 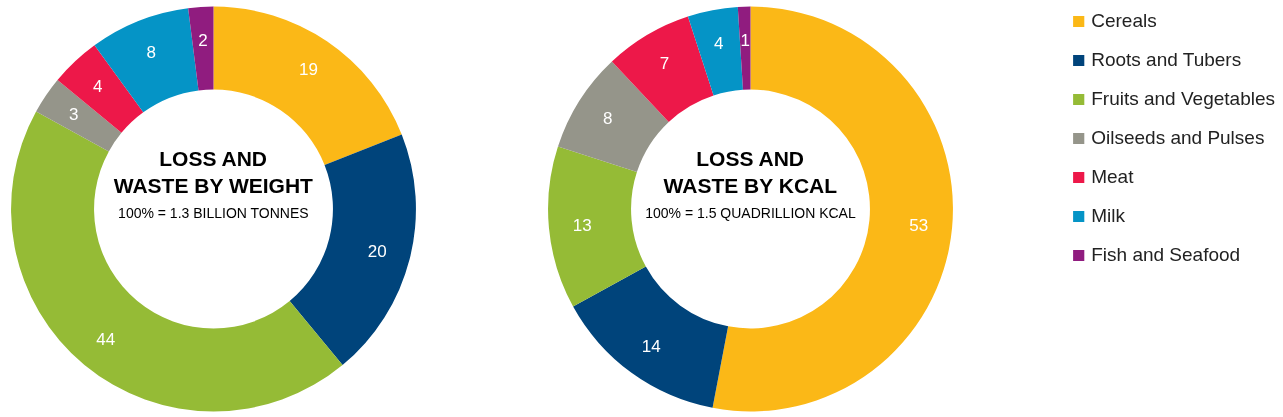 What do you see at coordinates (73, 114) in the screenshot?
I see `data-label: 3` at bounding box center [73, 114].